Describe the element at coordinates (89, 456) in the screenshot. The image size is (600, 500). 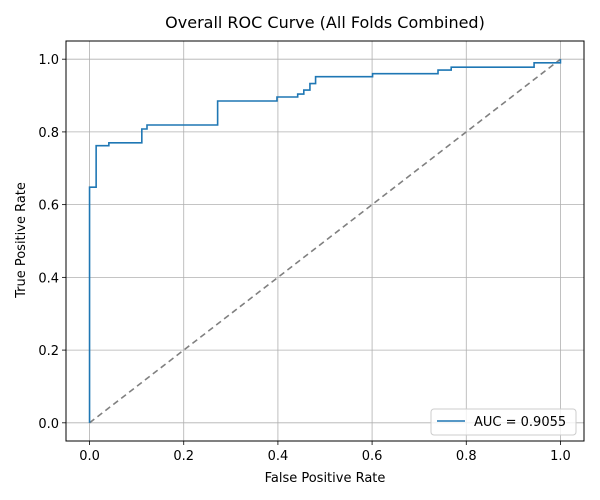
I see `x-tick-label: 0.0` at that location.